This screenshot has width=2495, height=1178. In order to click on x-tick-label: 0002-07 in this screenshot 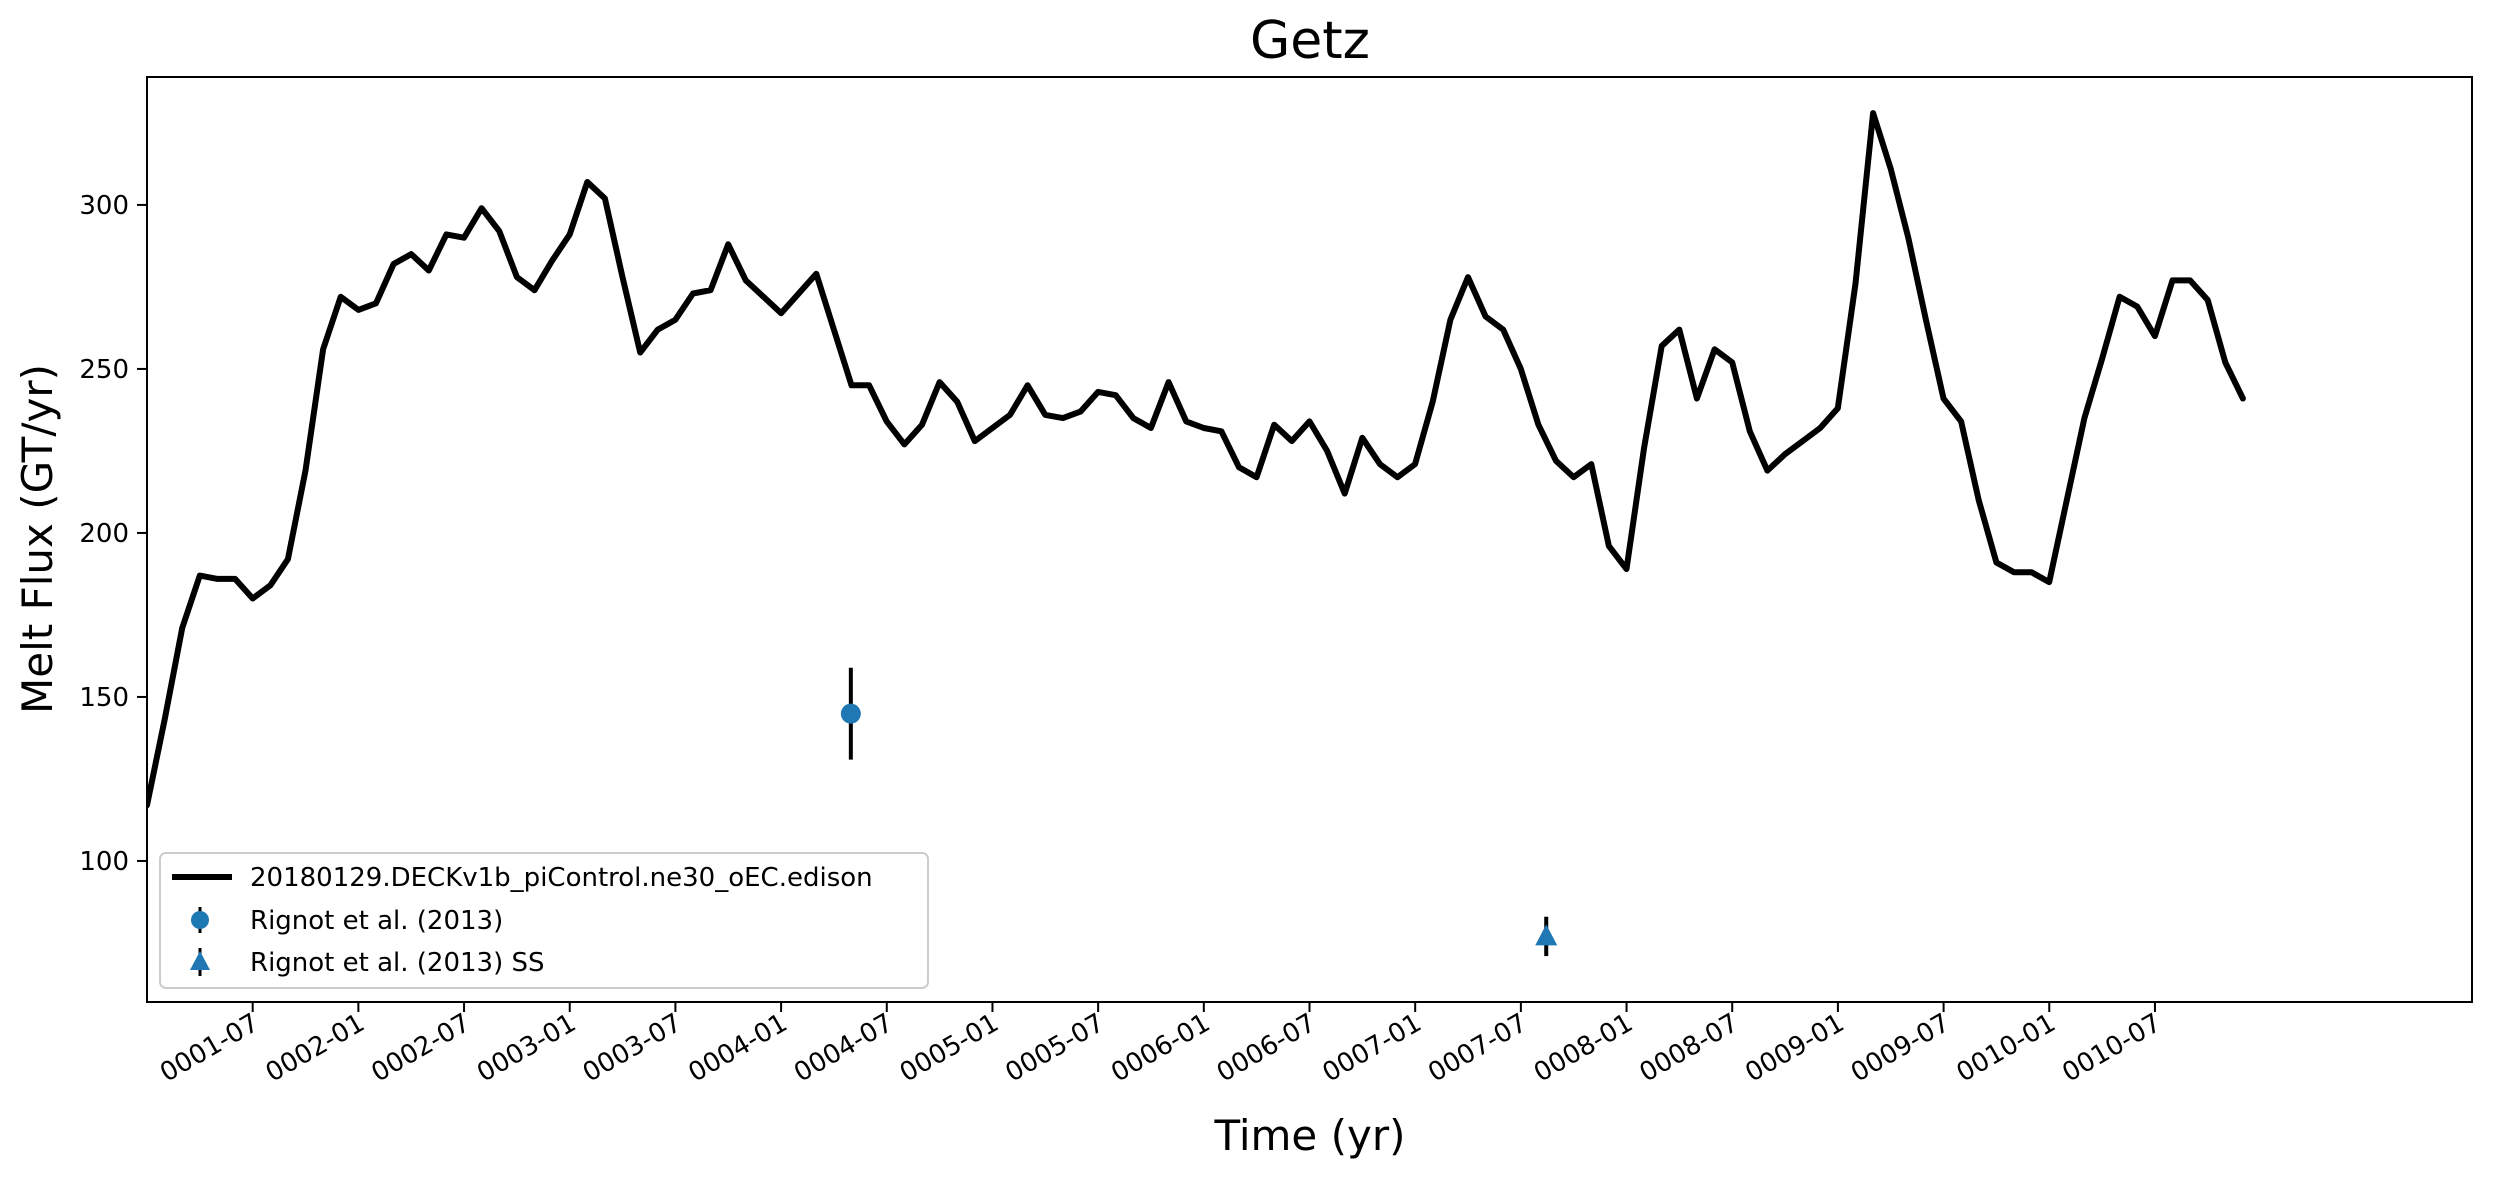, I will do `click(420, 1048)`.